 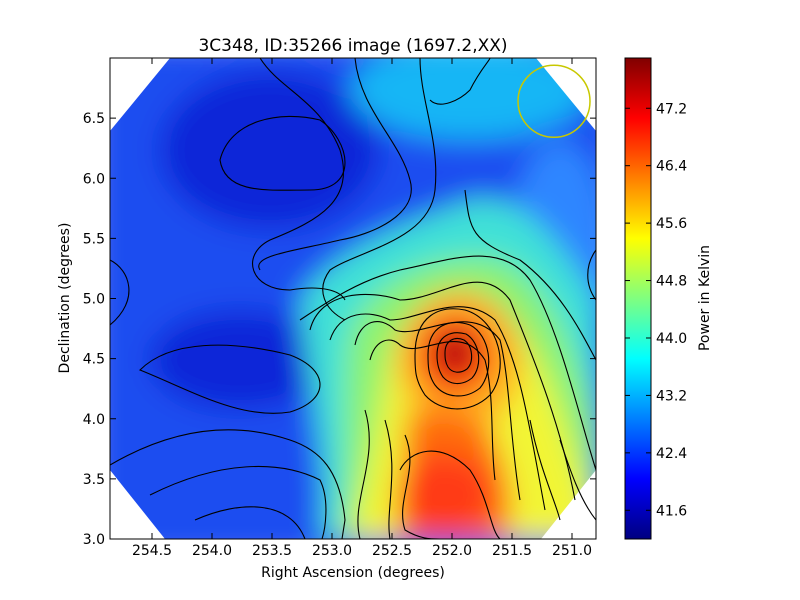 I want to click on colorbar-tick-label: 45.6, so click(x=671, y=224).